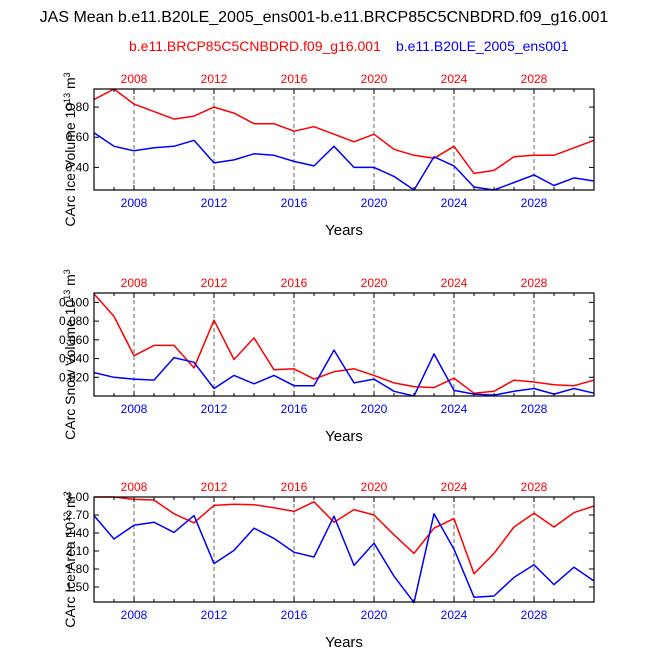 The image size is (656, 654). I want to click on y-tick-label: 2.10, so click(78, 551).